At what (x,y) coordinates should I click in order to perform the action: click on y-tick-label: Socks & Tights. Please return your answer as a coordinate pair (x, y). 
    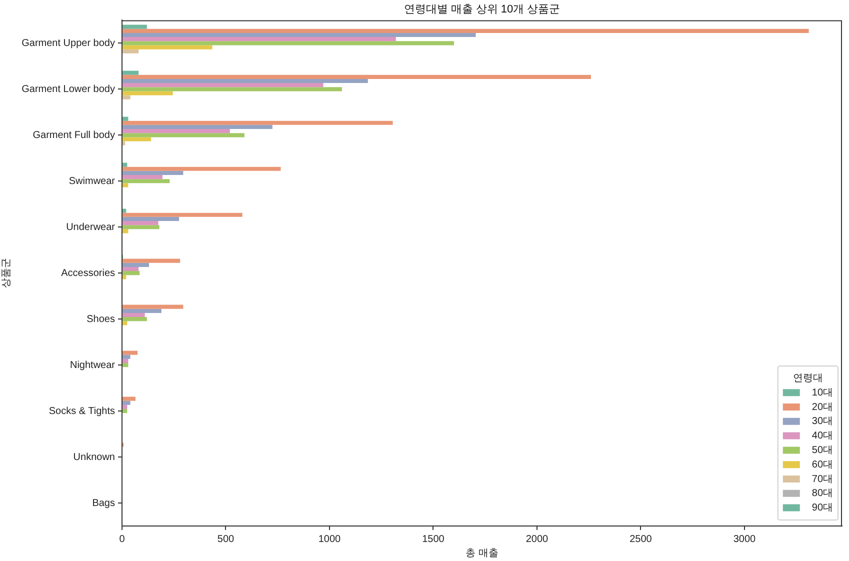
    Looking at the image, I should click on (81, 411).